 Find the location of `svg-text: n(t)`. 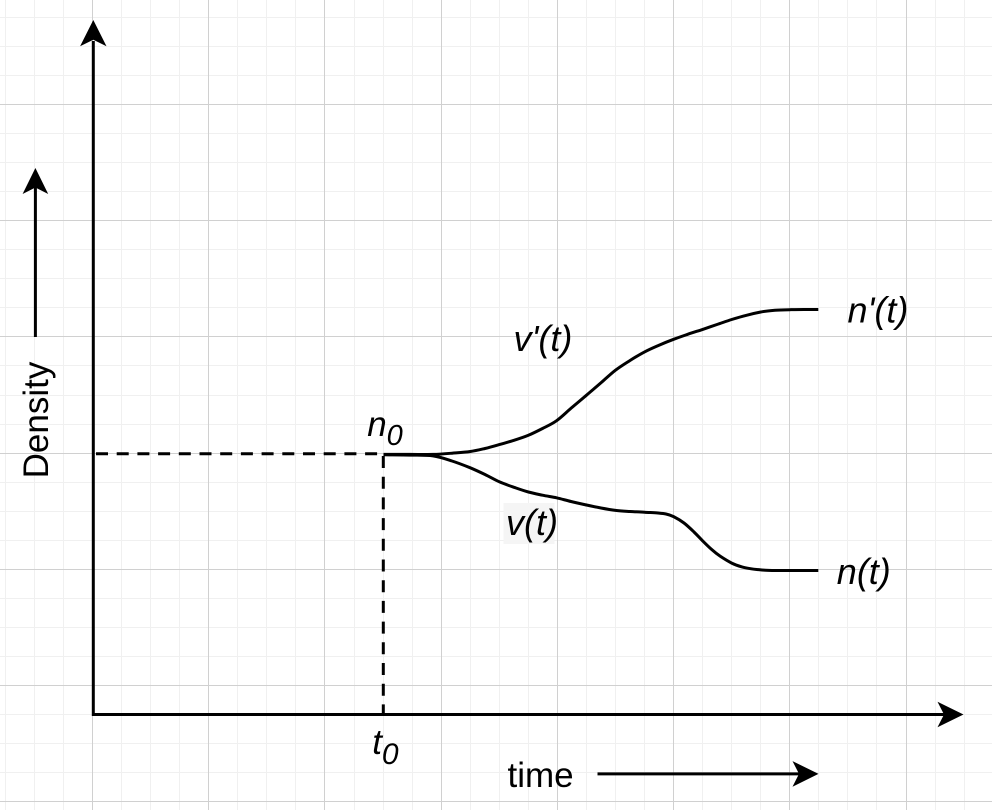

svg-text: n(t) is located at coordinates (864, 571).